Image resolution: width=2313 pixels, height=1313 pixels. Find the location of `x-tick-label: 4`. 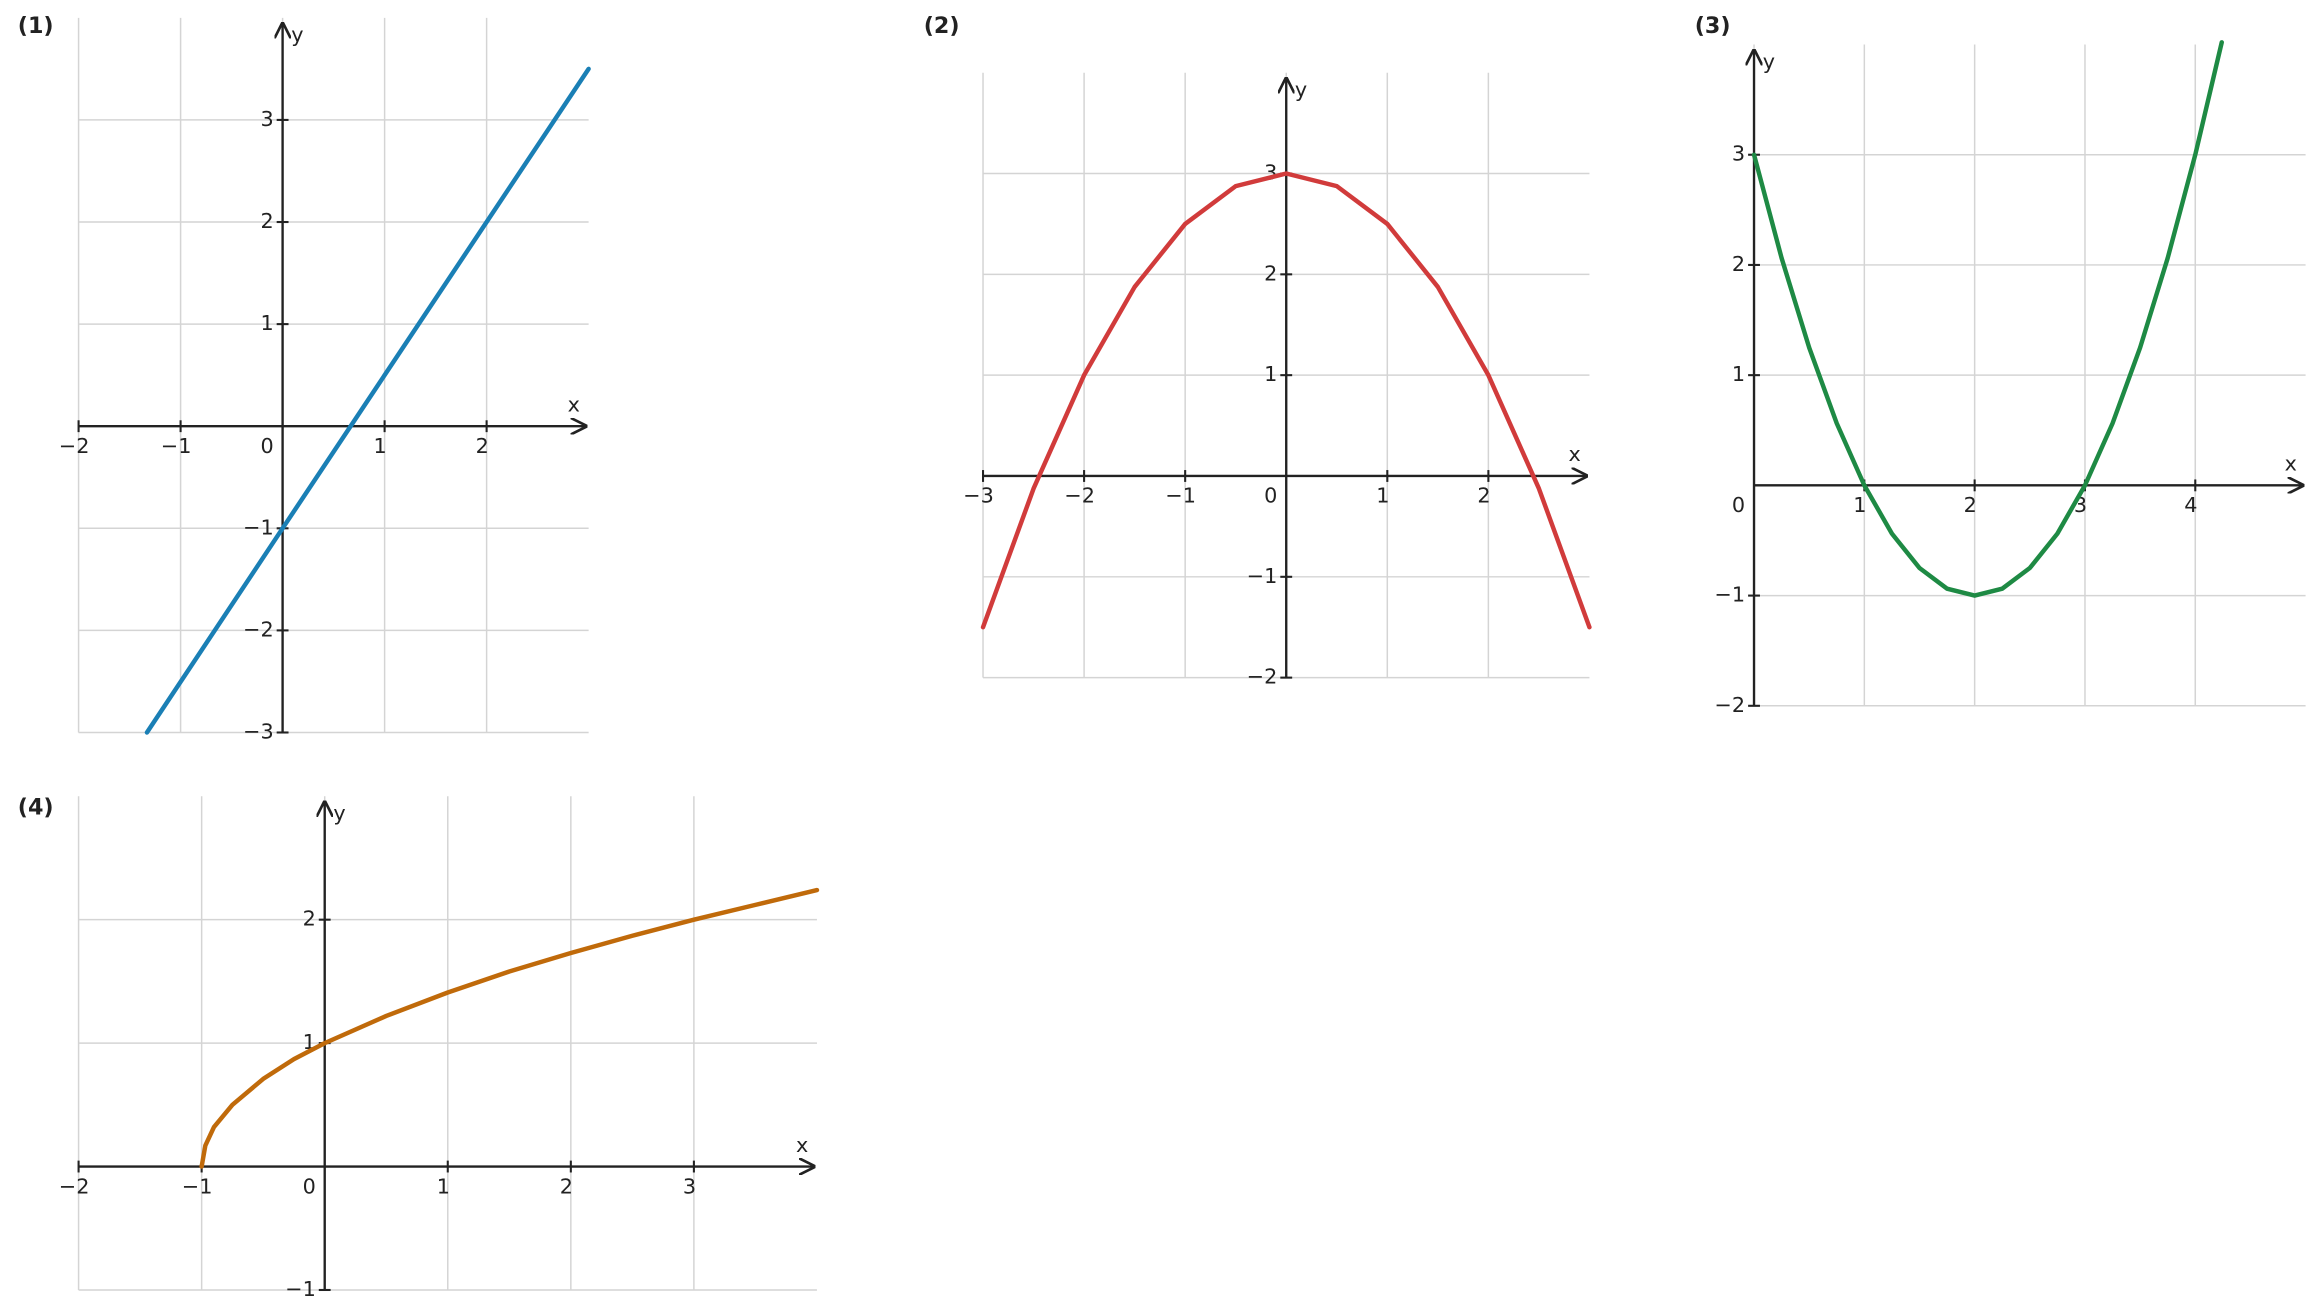

x-tick-label: 4 is located at coordinates (2190, 505).